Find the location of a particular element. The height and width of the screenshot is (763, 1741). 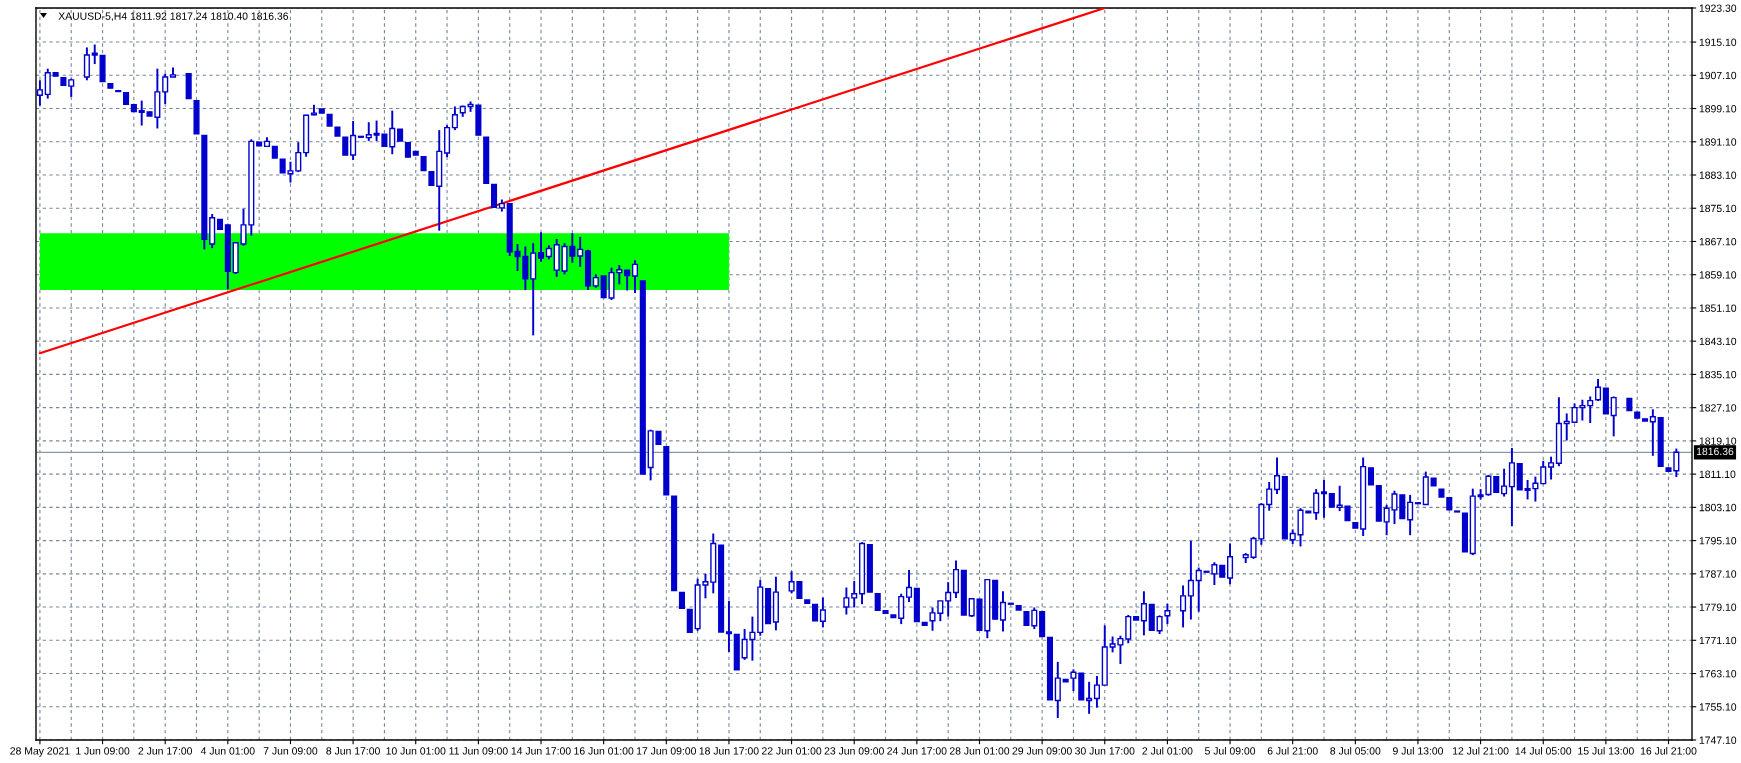

x-tick-label: 15 Jul 13:00 is located at coordinates (1606, 750).